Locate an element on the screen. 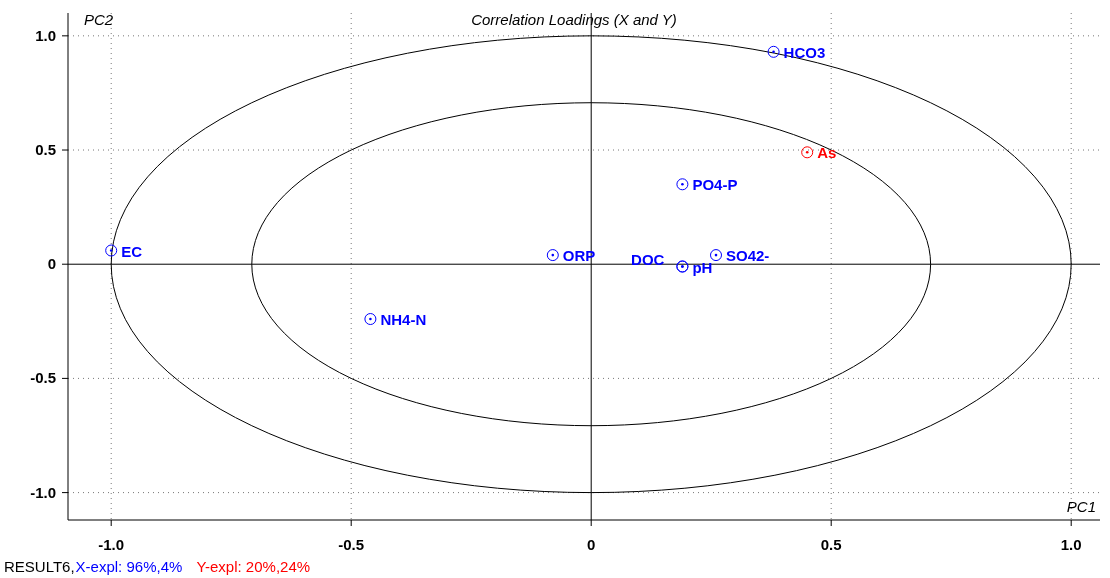 The image size is (1110, 578). x-tick-label: -1.0 is located at coordinates (111, 544).